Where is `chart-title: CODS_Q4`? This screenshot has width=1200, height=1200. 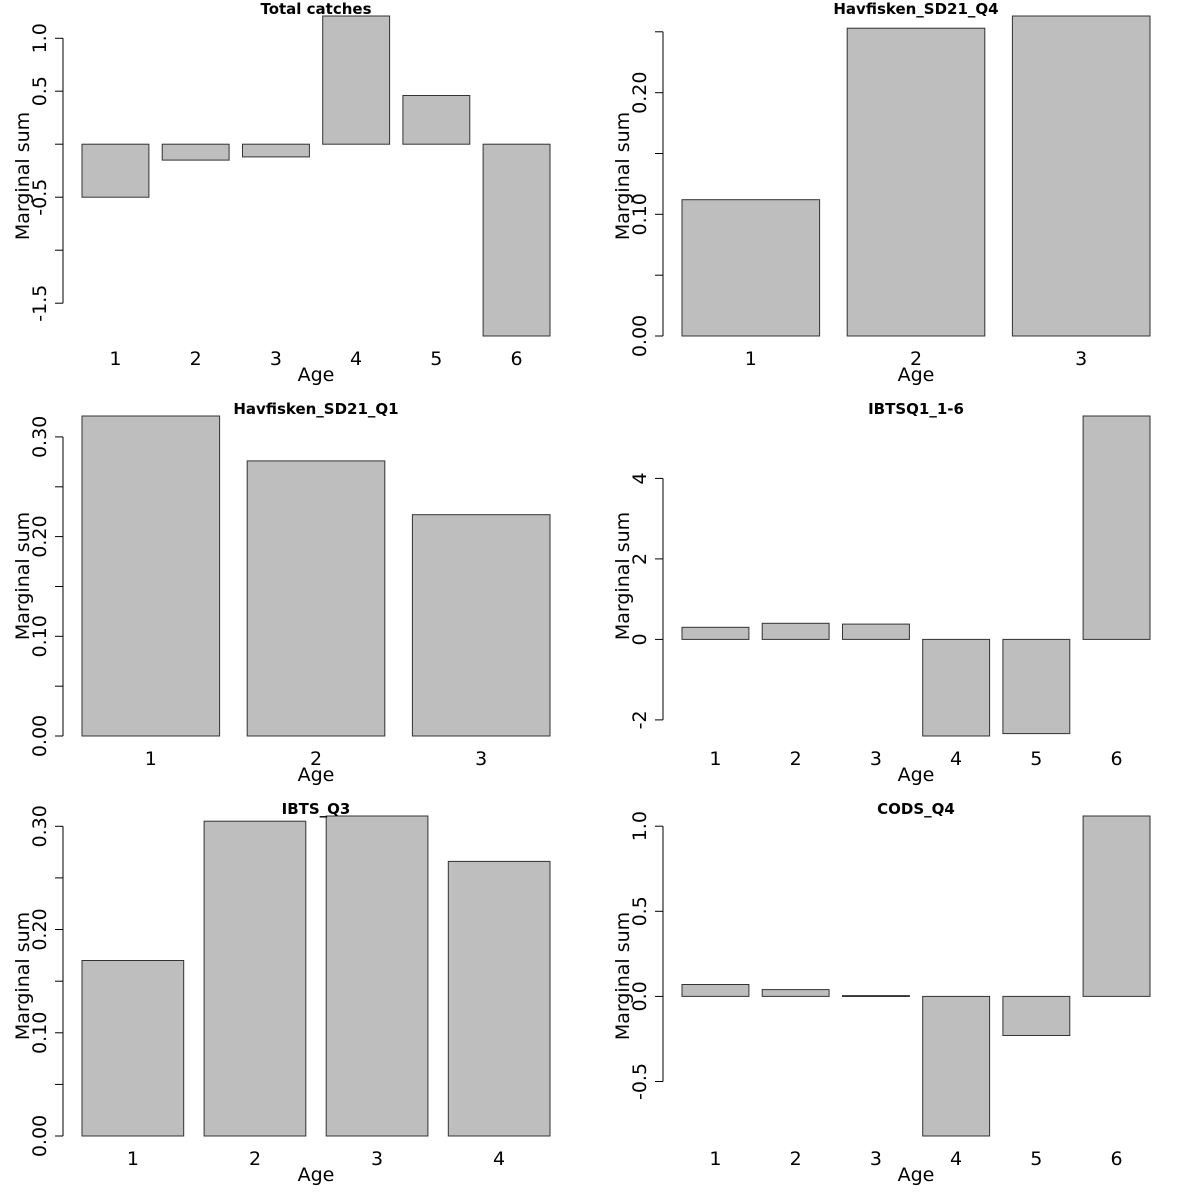
chart-title: CODS_Q4 is located at coordinates (916, 809).